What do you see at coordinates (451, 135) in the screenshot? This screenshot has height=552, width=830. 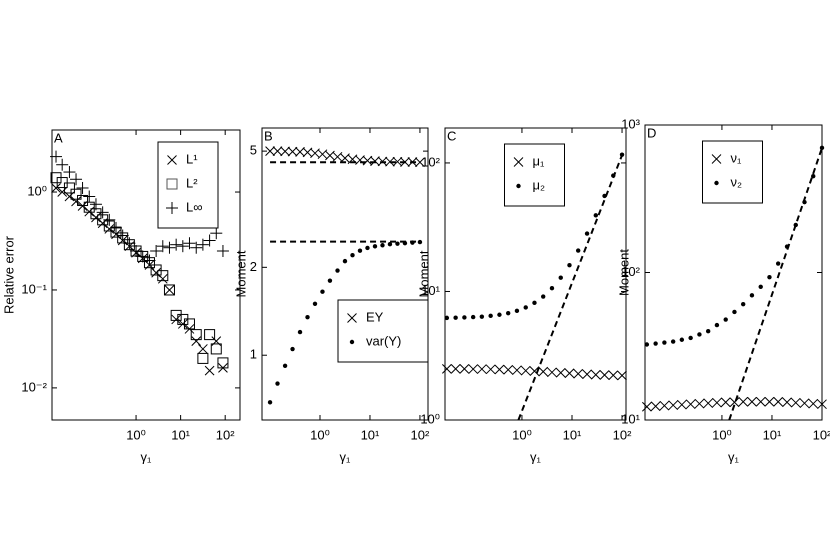 I see `panel-label: C` at bounding box center [451, 135].